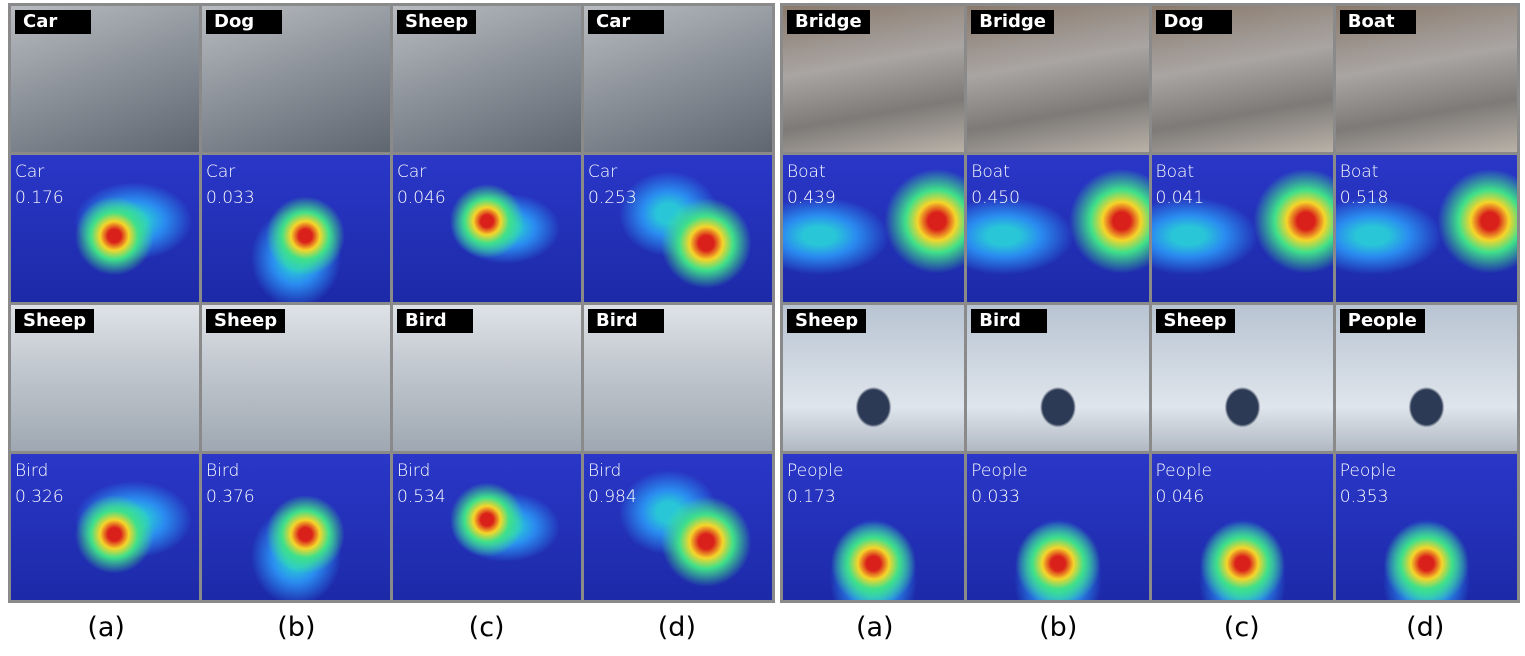 The height and width of the screenshot is (656, 1525). I want to click on saliency-label: Car 0.176, so click(39, 185).